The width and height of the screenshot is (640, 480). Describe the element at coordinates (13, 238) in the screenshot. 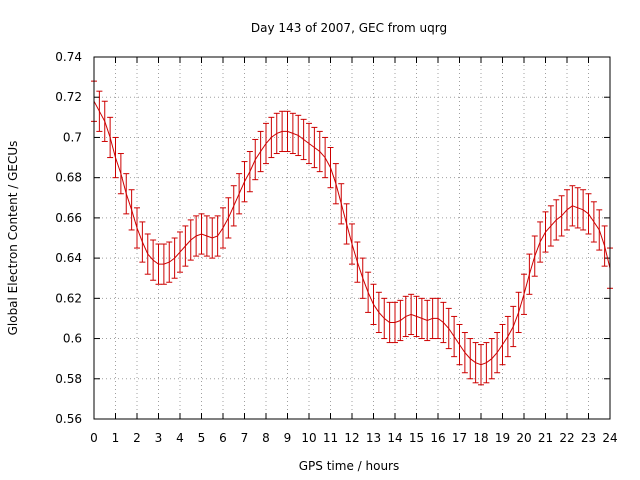

I see `y-axis-label: Global Electron Content / GECUs` at that location.